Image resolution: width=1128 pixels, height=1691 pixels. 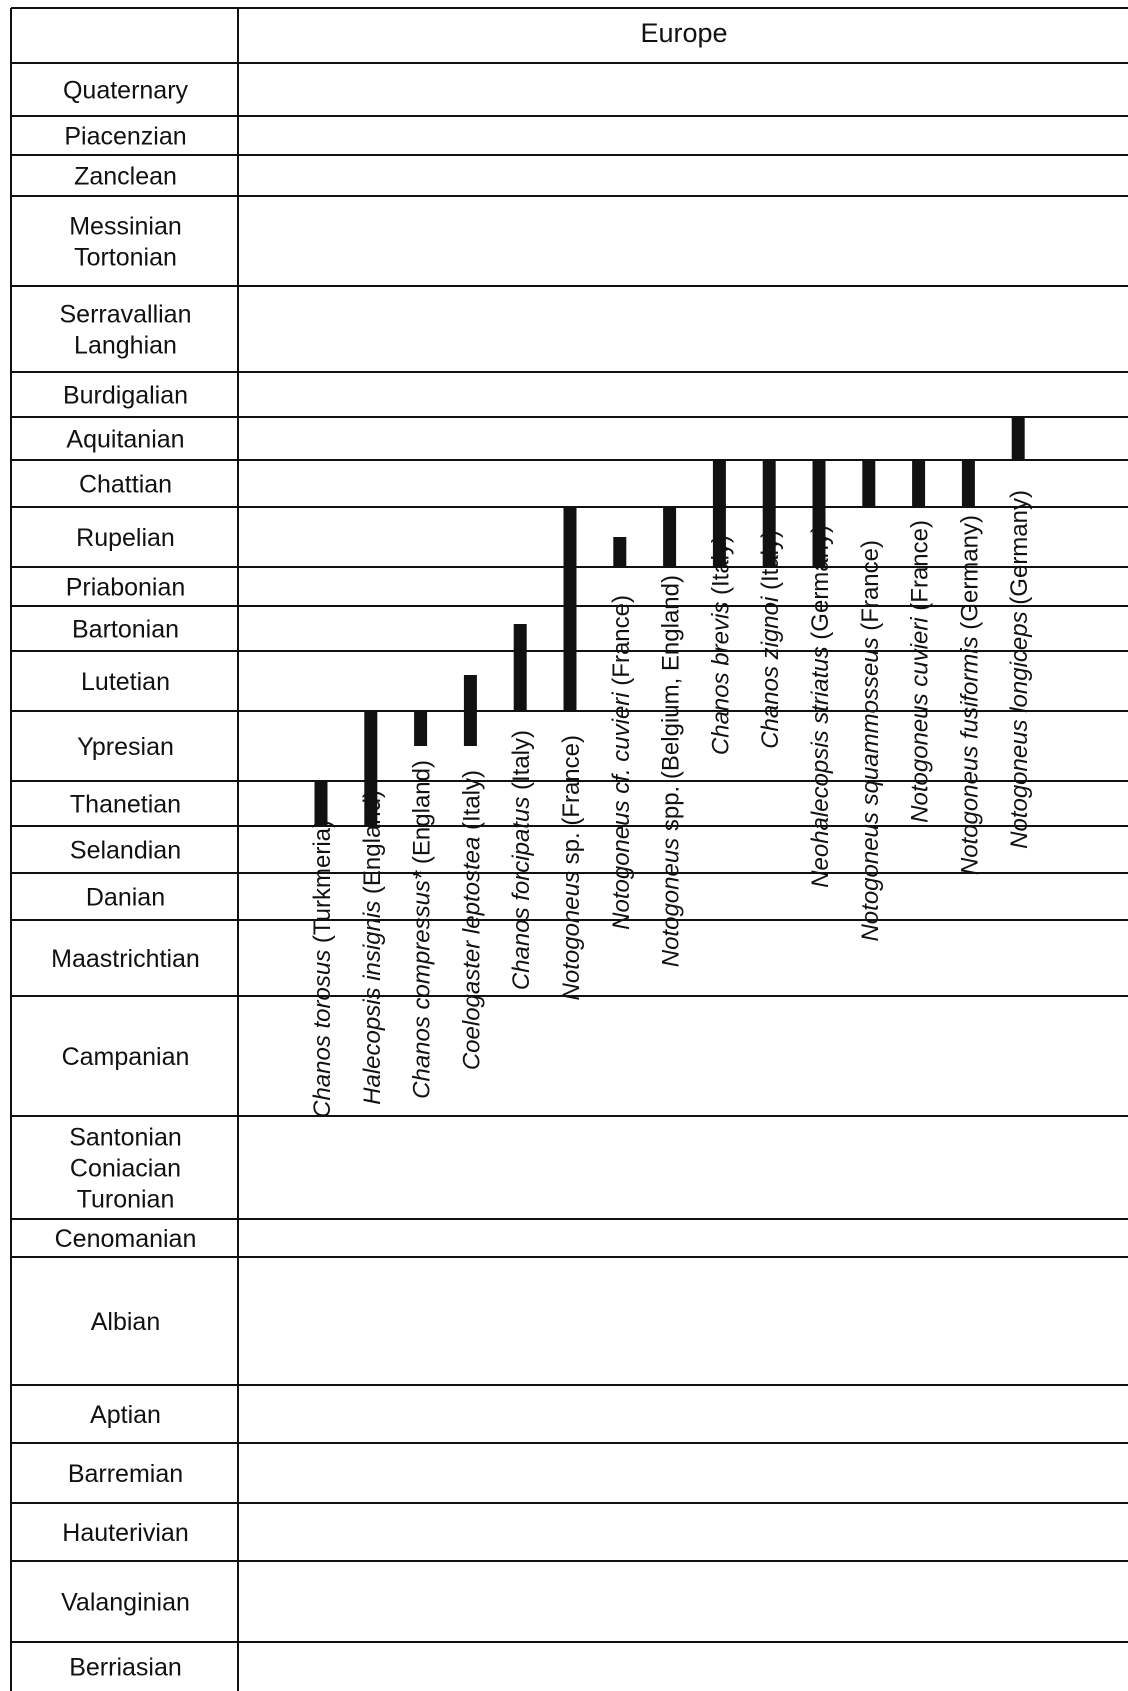 What do you see at coordinates (125, 346) in the screenshot?
I see `stage-name: Langhian` at bounding box center [125, 346].